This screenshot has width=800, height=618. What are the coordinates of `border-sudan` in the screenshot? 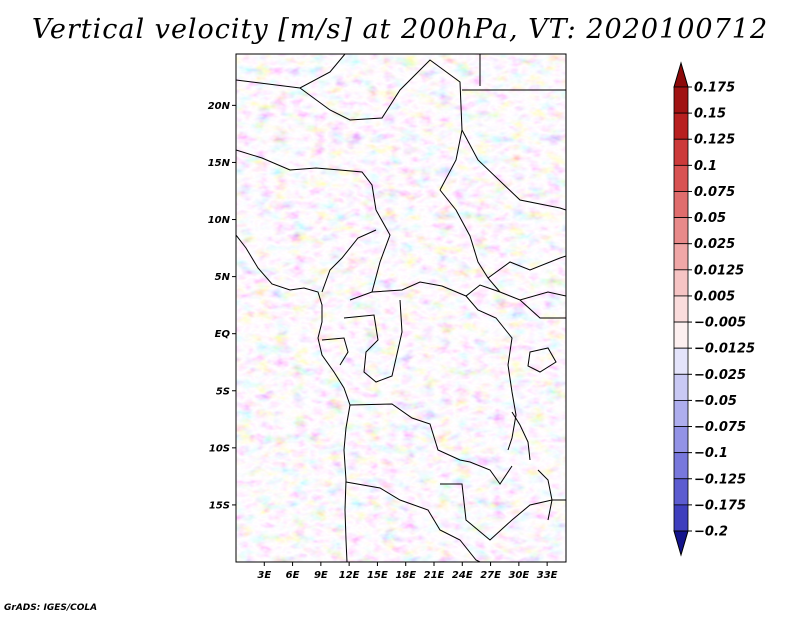 It's located at (470, 241).